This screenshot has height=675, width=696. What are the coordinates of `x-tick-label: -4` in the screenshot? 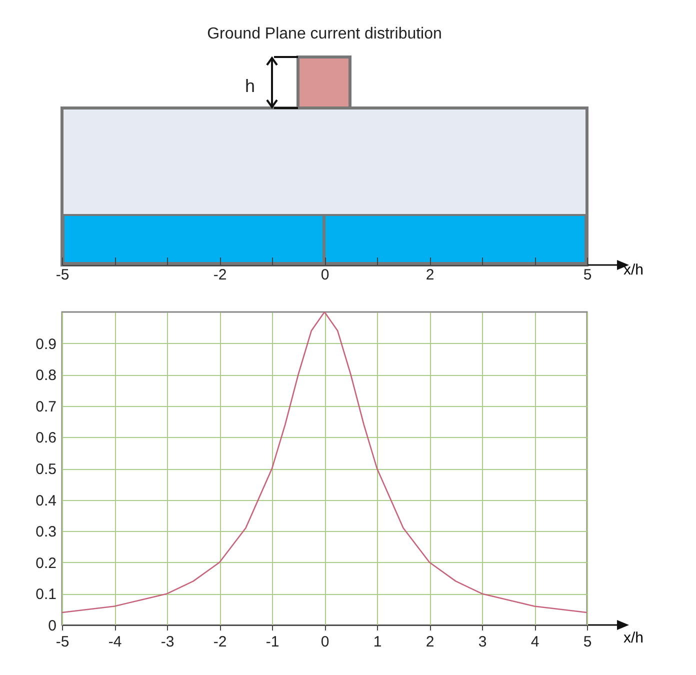 It's located at (115, 642).